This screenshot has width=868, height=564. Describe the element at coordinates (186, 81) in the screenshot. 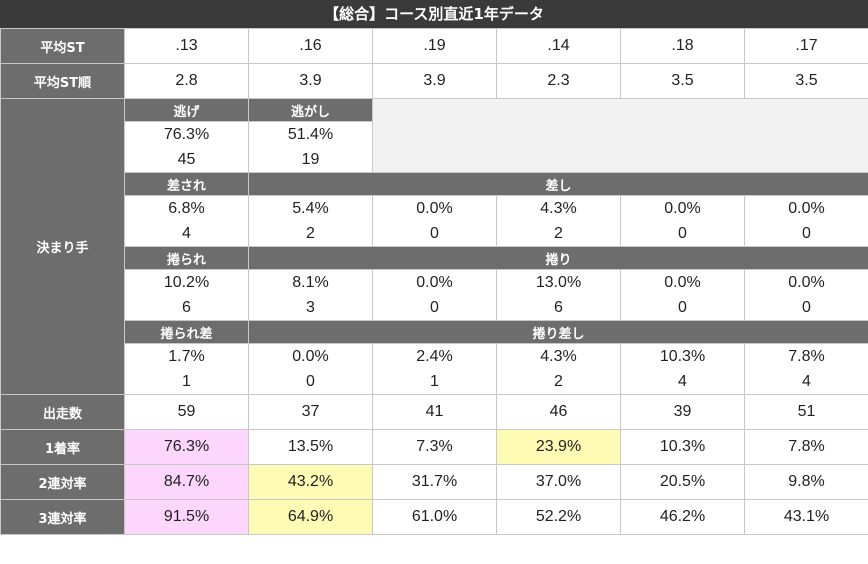

I see `avg-st-rank-cell: 2.8` at that location.